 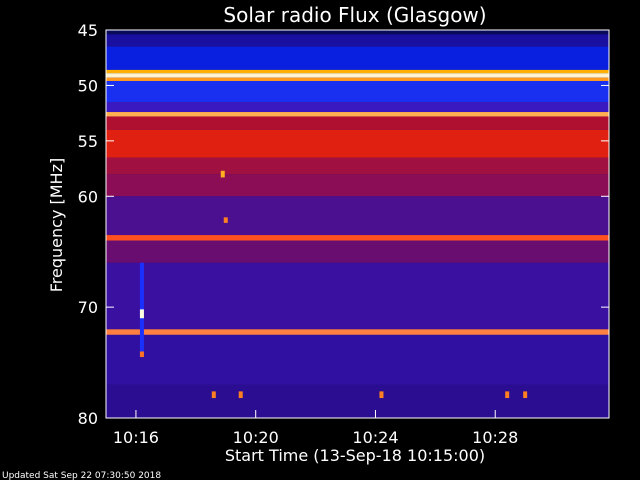 I want to click on y-tick-label-4: 70, so click(x=88, y=307).